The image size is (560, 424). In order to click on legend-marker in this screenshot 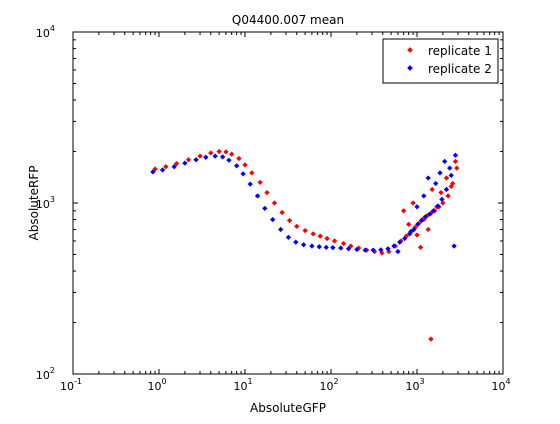, I will do `click(410, 68)`.